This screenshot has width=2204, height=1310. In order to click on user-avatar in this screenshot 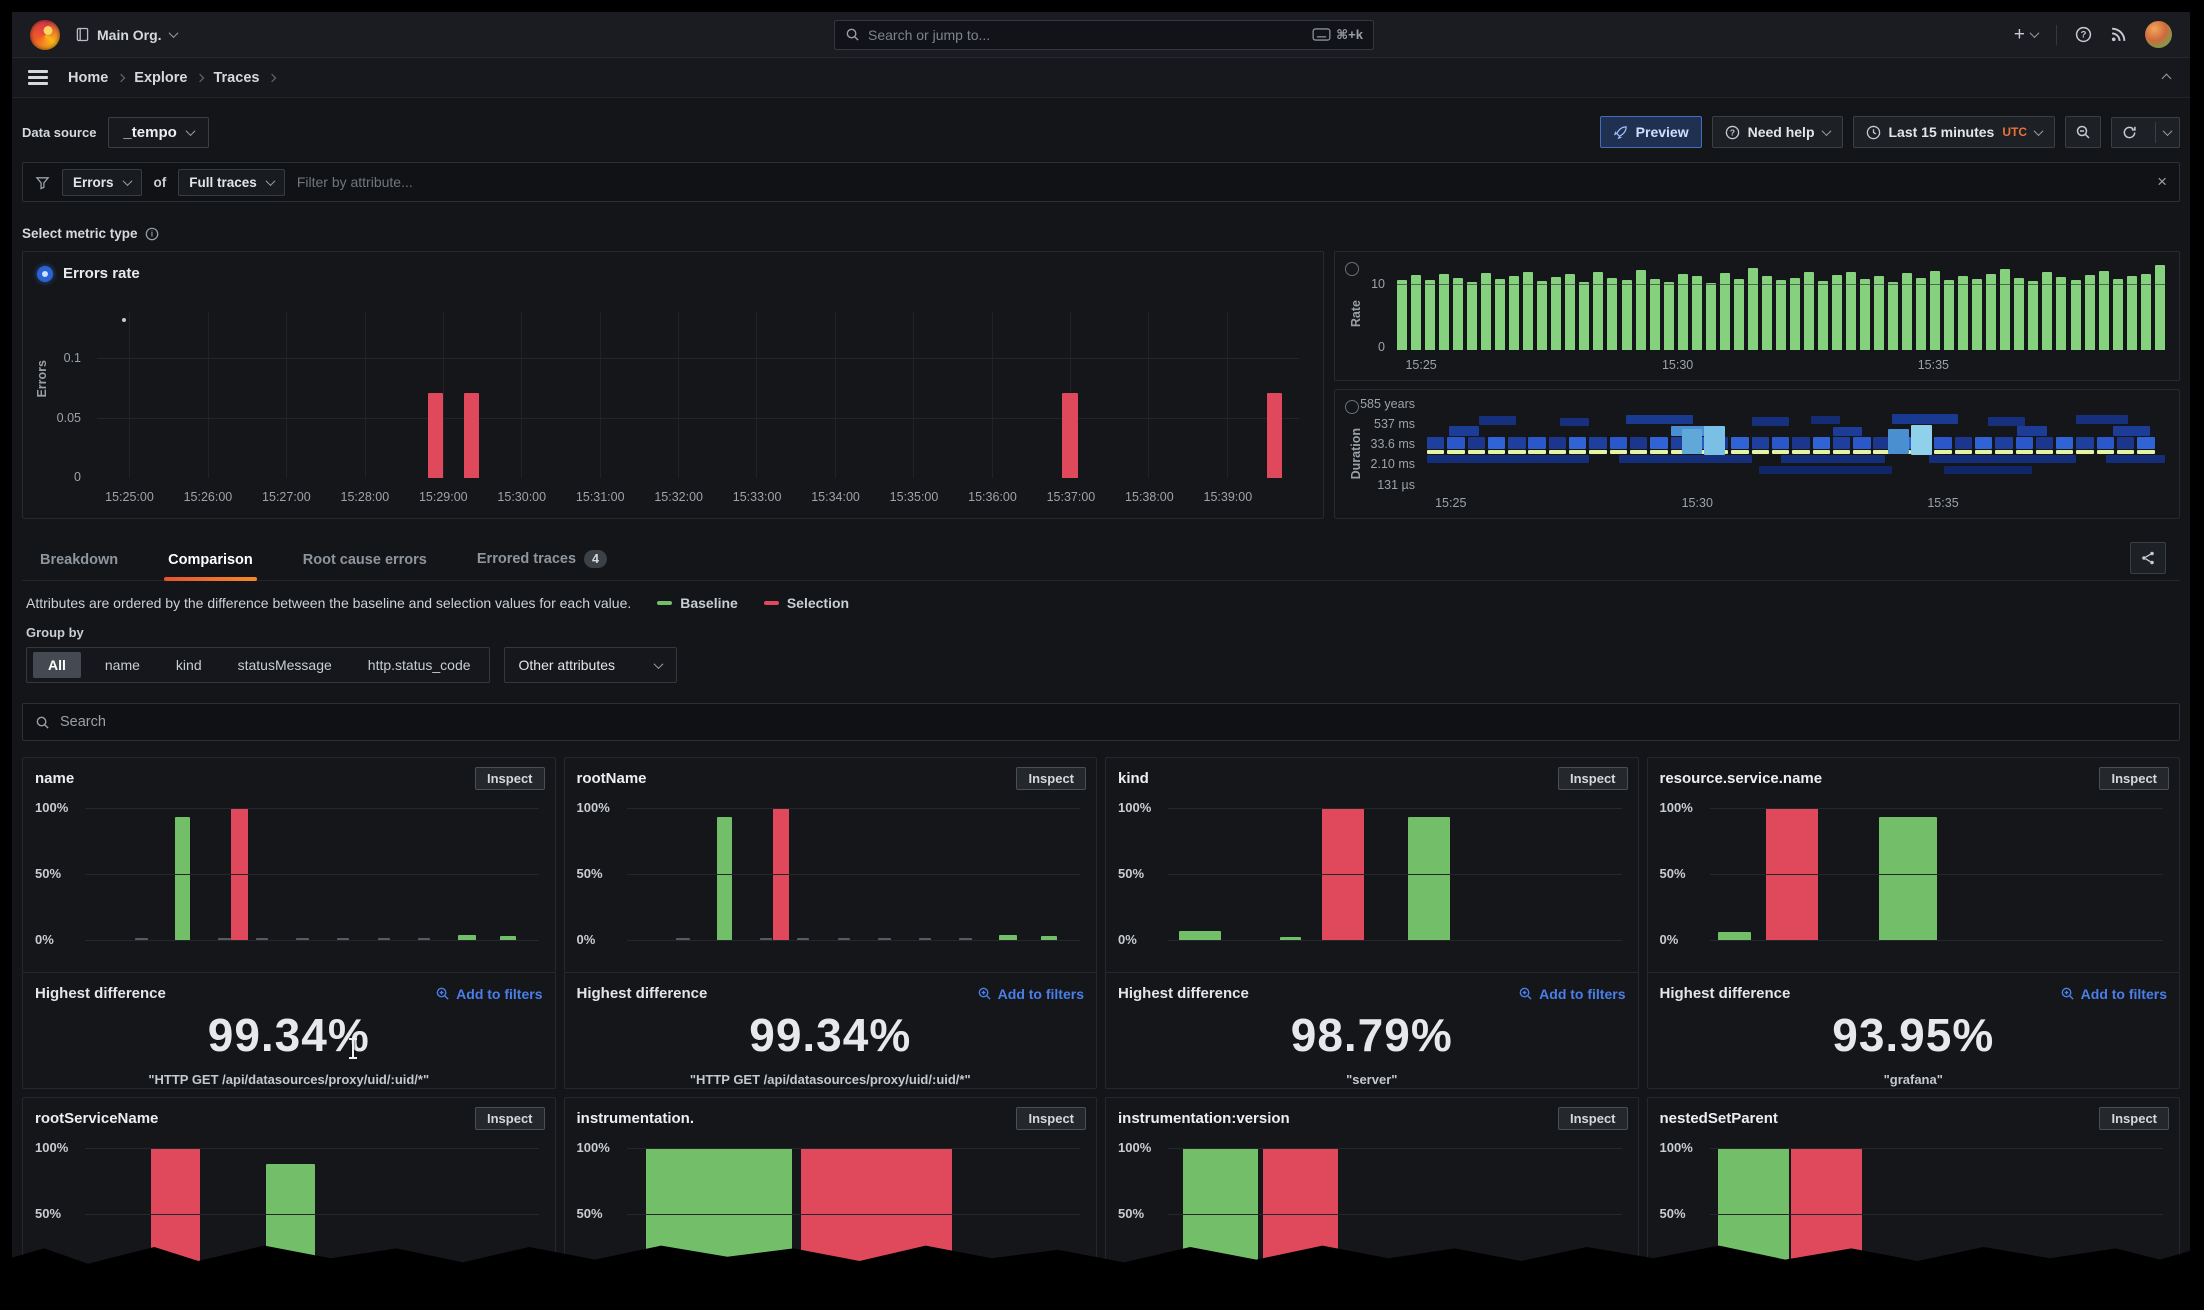, I will do `click(2158, 34)`.